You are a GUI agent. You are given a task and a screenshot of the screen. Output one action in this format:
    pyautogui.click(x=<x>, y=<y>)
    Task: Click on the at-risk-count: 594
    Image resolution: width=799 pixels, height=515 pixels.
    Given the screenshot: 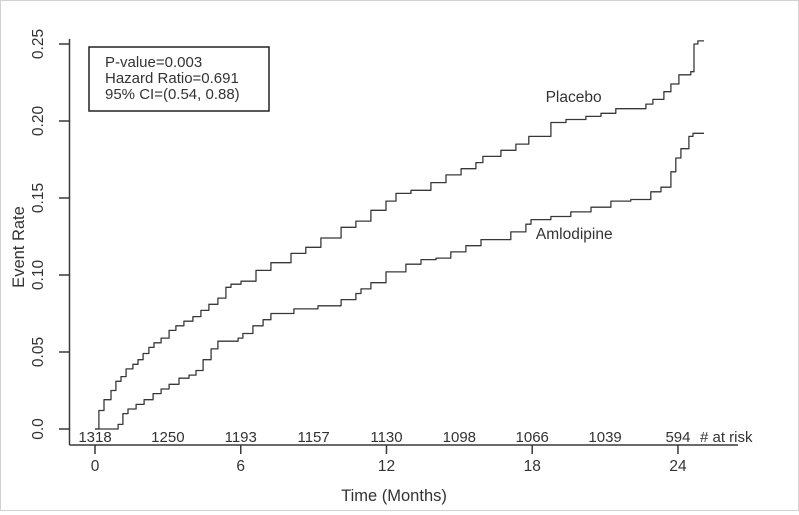 What is the action you would take?
    pyautogui.click(x=677, y=437)
    